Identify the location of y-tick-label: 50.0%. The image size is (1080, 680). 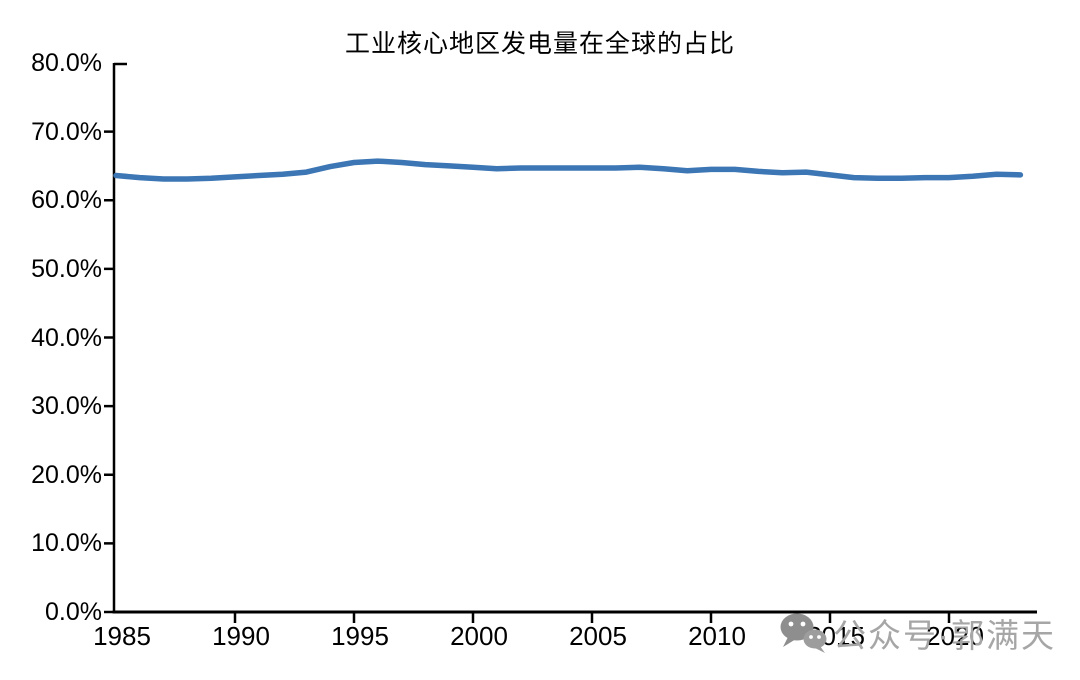
(66, 268).